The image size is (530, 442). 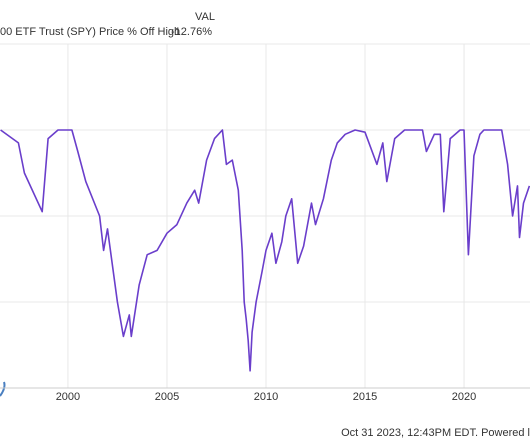 What do you see at coordinates (266, 397) in the screenshot?
I see `x-tick-label: 2010` at bounding box center [266, 397].